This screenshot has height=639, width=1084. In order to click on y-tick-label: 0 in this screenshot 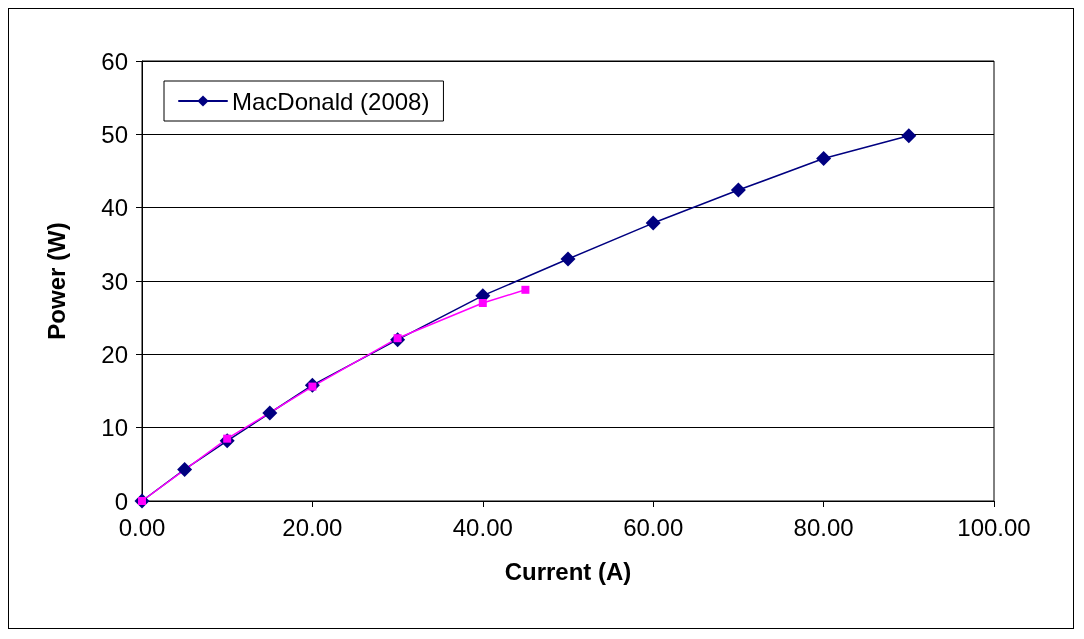, I will do `click(121, 501)`.